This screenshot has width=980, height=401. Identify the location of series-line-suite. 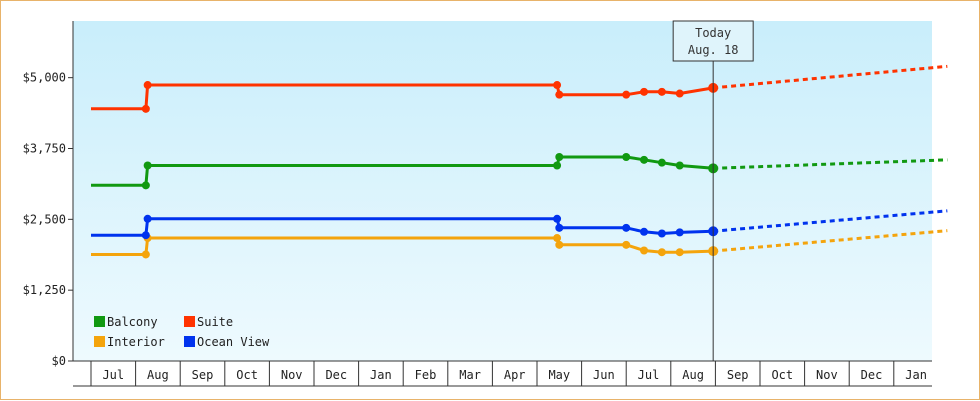
(402, 97).